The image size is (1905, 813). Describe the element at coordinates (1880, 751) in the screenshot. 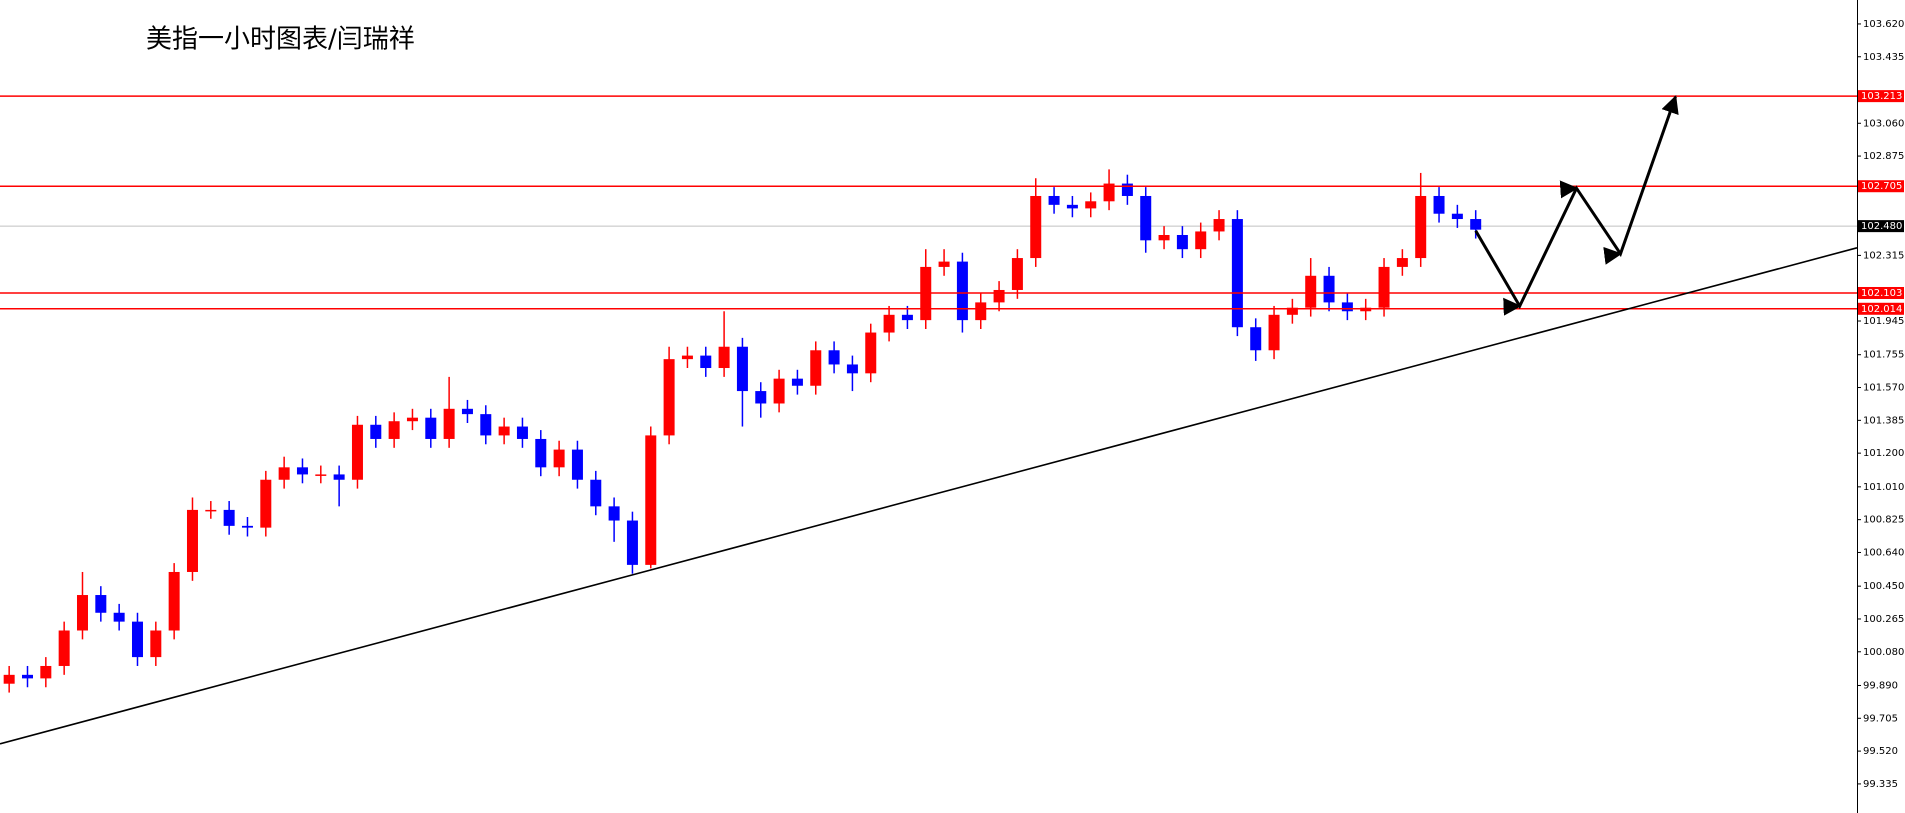

I see `y-tick-label: 99.520` at that location.